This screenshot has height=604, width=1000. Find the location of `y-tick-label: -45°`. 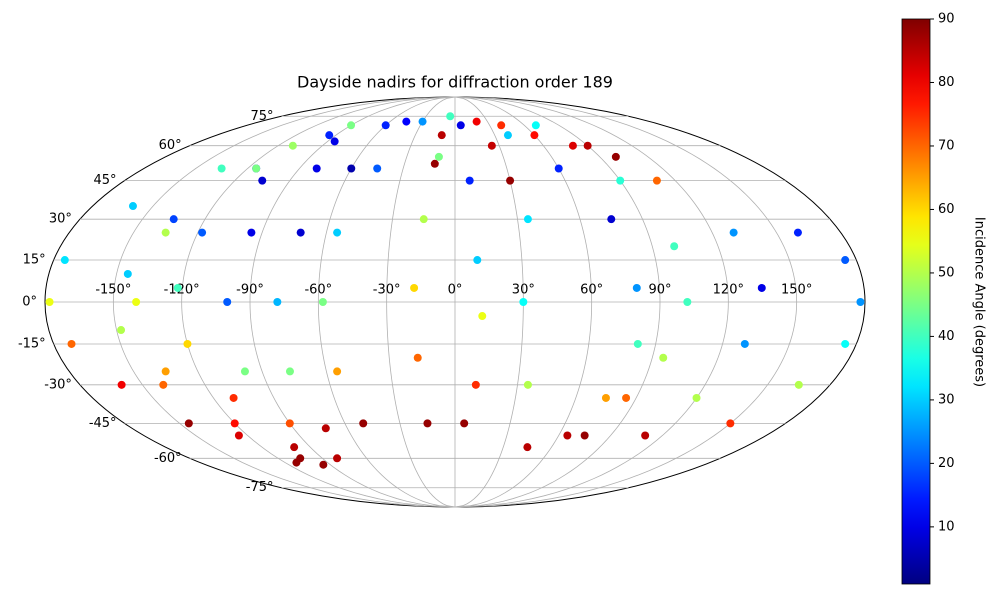

y-tick-label: -45° is located at coordinates (103, 423).